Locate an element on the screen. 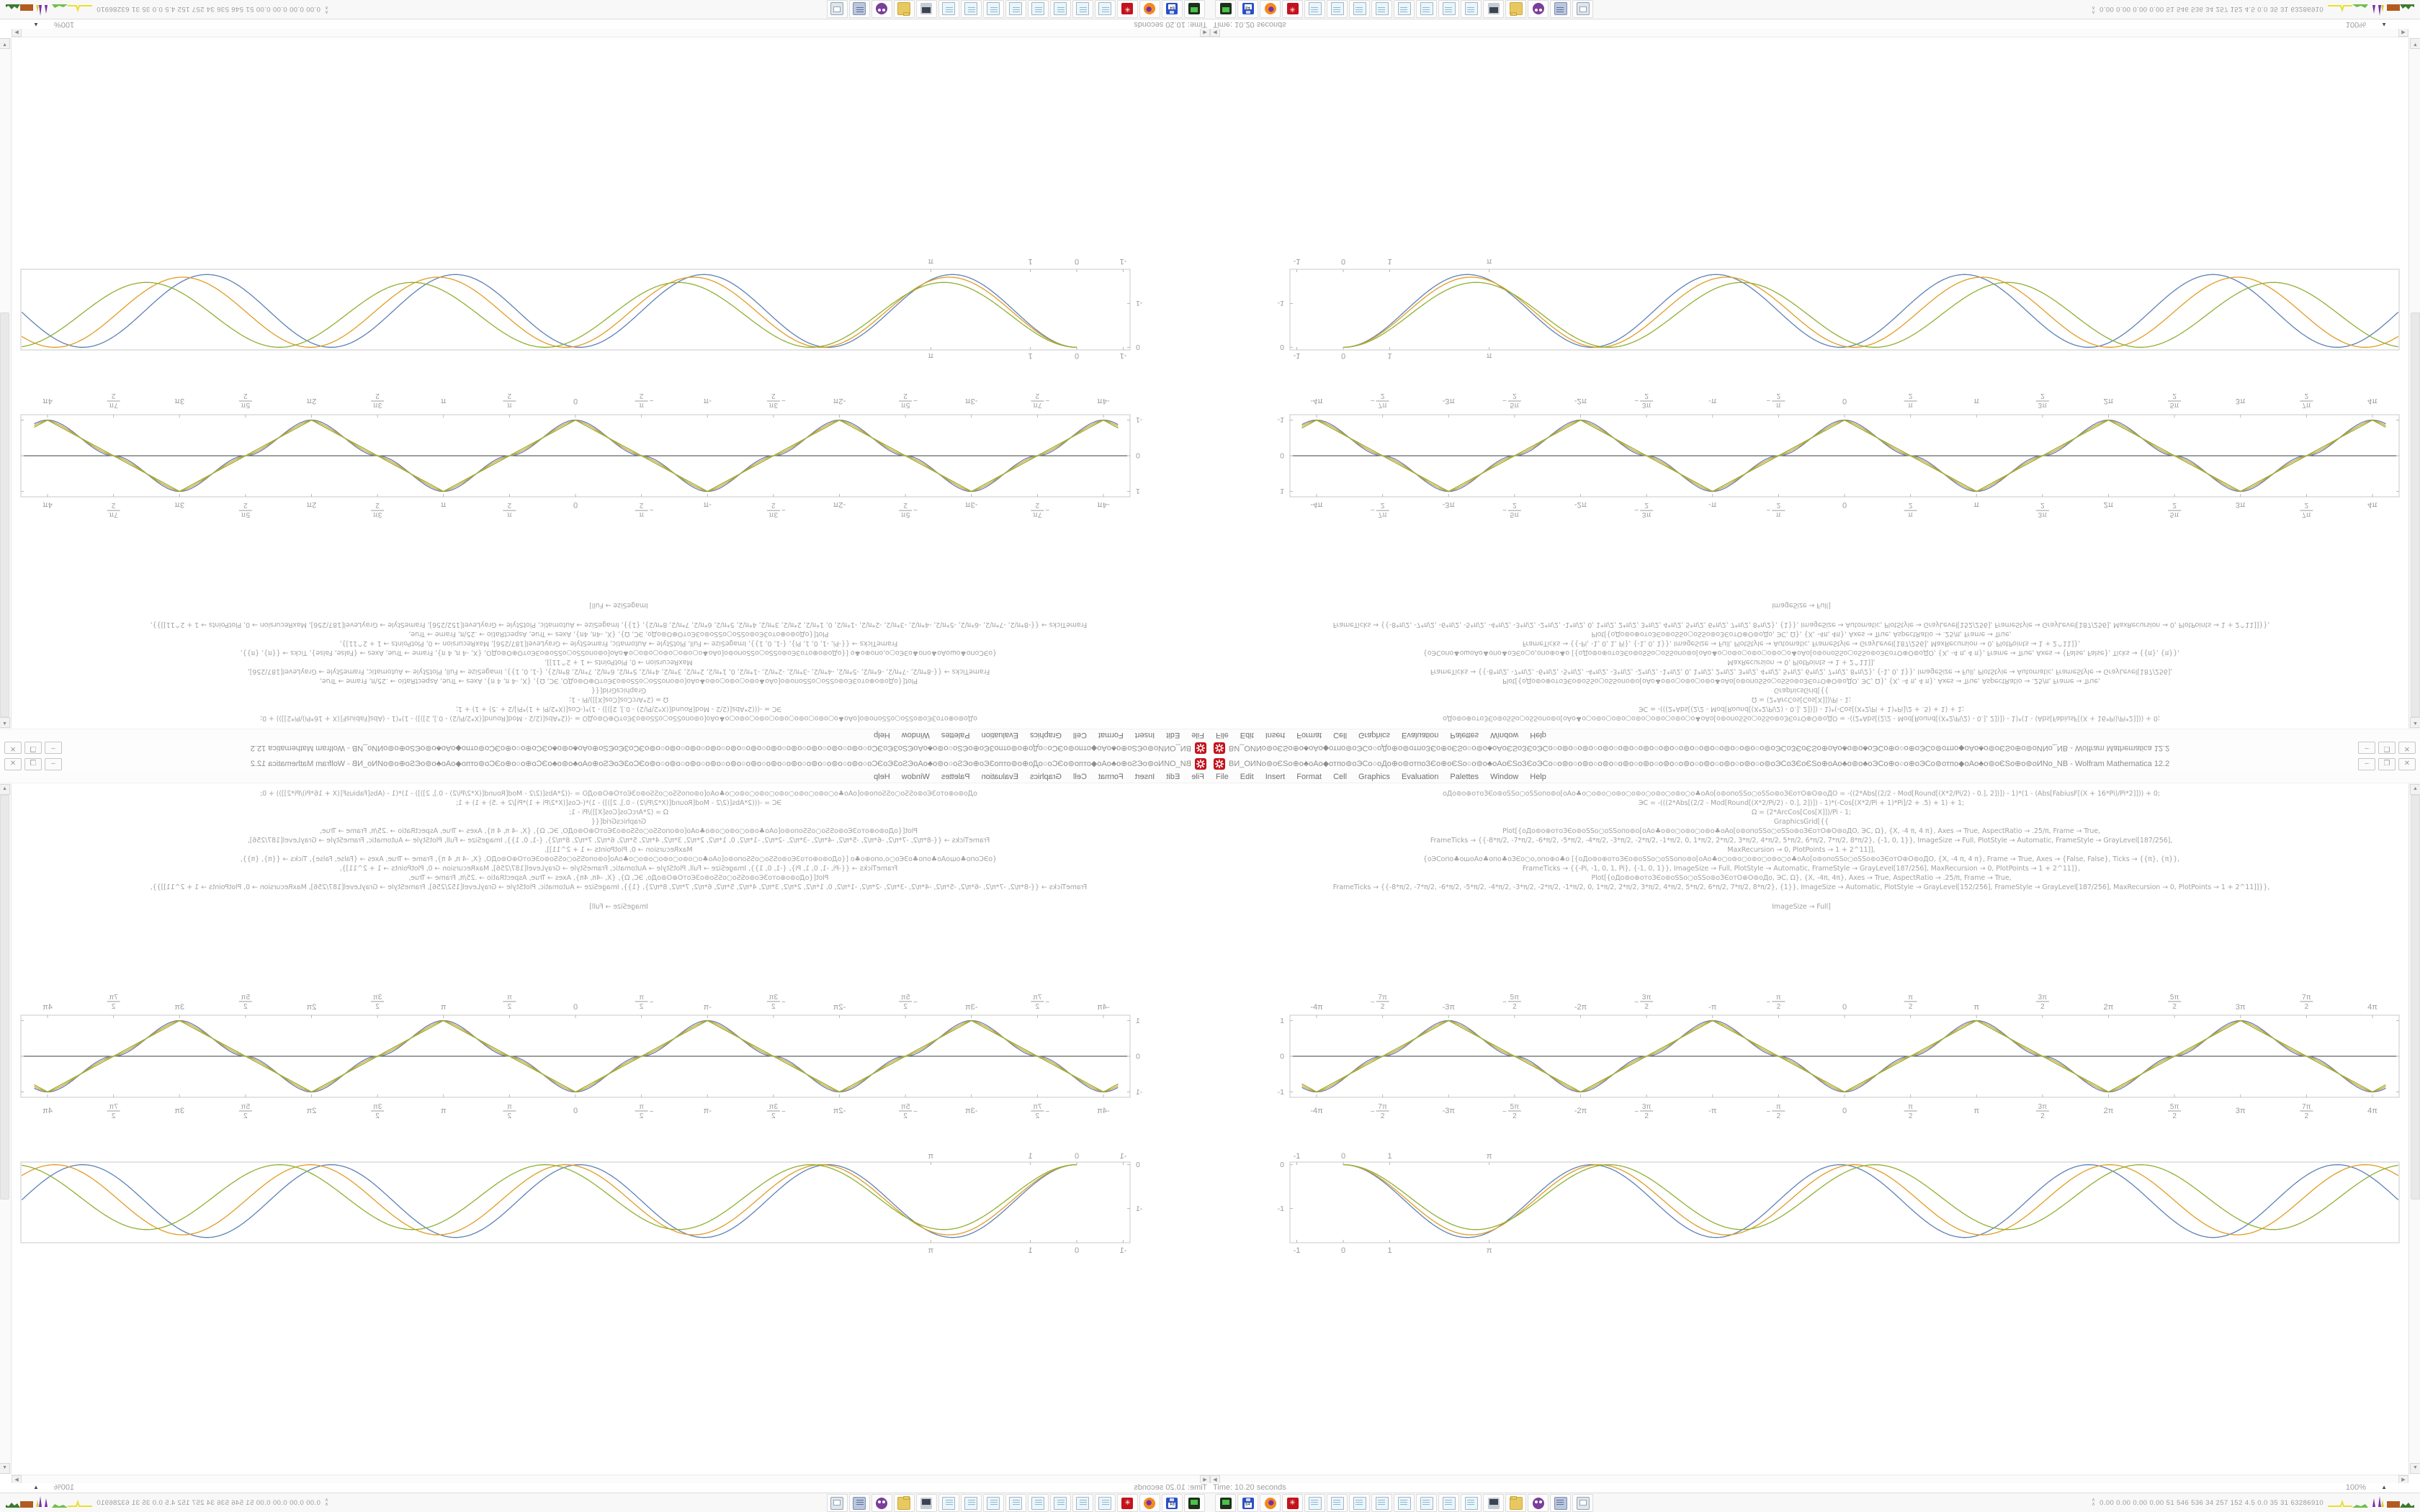 This screenshot has height=1512, width=2420. vertical-scrollbar-thumb is located at coordinates (4, 997).